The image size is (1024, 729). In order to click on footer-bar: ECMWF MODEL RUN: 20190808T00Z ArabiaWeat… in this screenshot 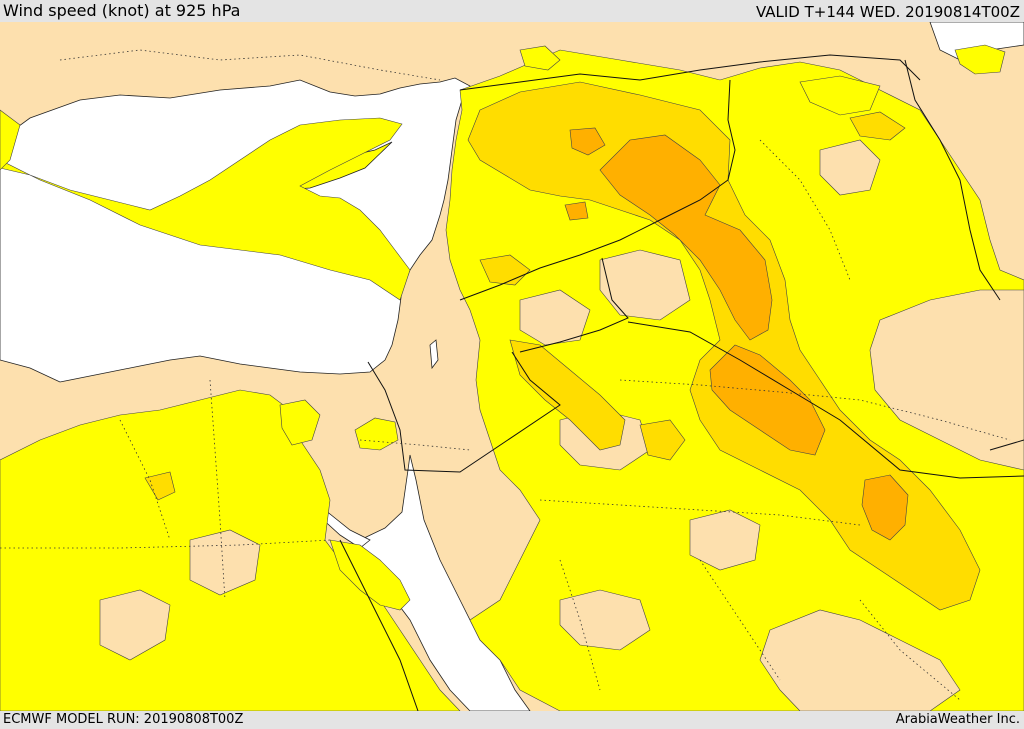, I will do `click(512, 720)`.